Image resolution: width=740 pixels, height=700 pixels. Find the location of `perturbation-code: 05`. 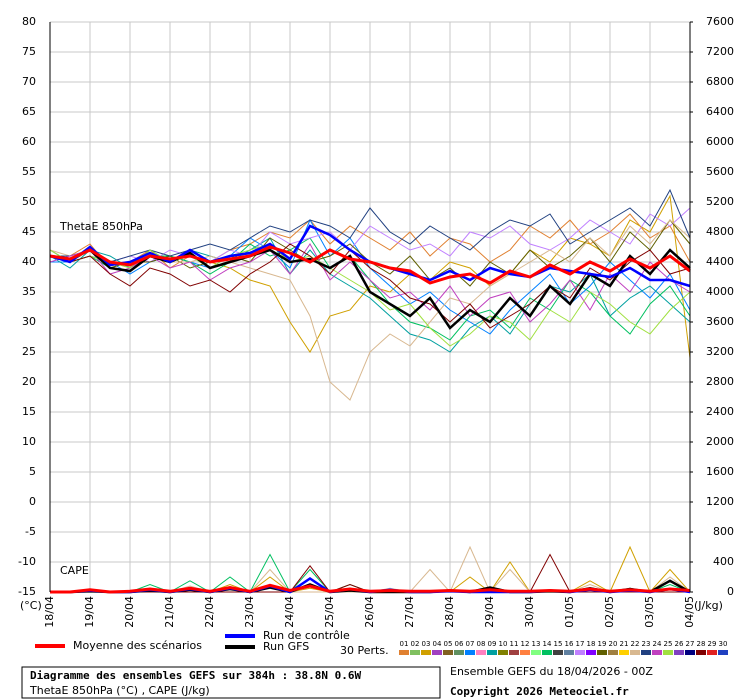

perturbation-code: 05 is located at coordinates (448, 644).